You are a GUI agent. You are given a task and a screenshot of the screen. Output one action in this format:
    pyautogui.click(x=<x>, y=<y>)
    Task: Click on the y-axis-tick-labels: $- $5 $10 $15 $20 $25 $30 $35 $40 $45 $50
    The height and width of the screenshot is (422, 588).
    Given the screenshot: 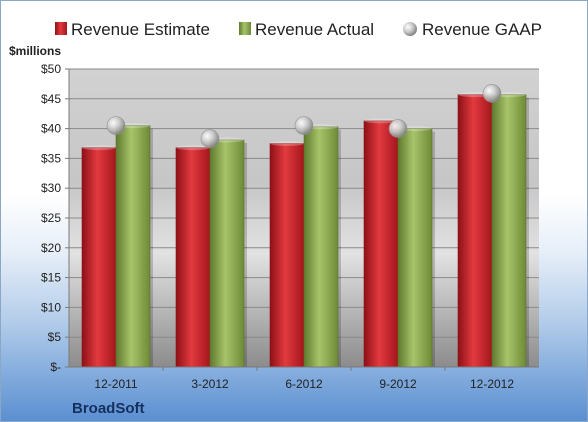 What is the action you would take?
    pyautogui.click(x=51, y=218)
    